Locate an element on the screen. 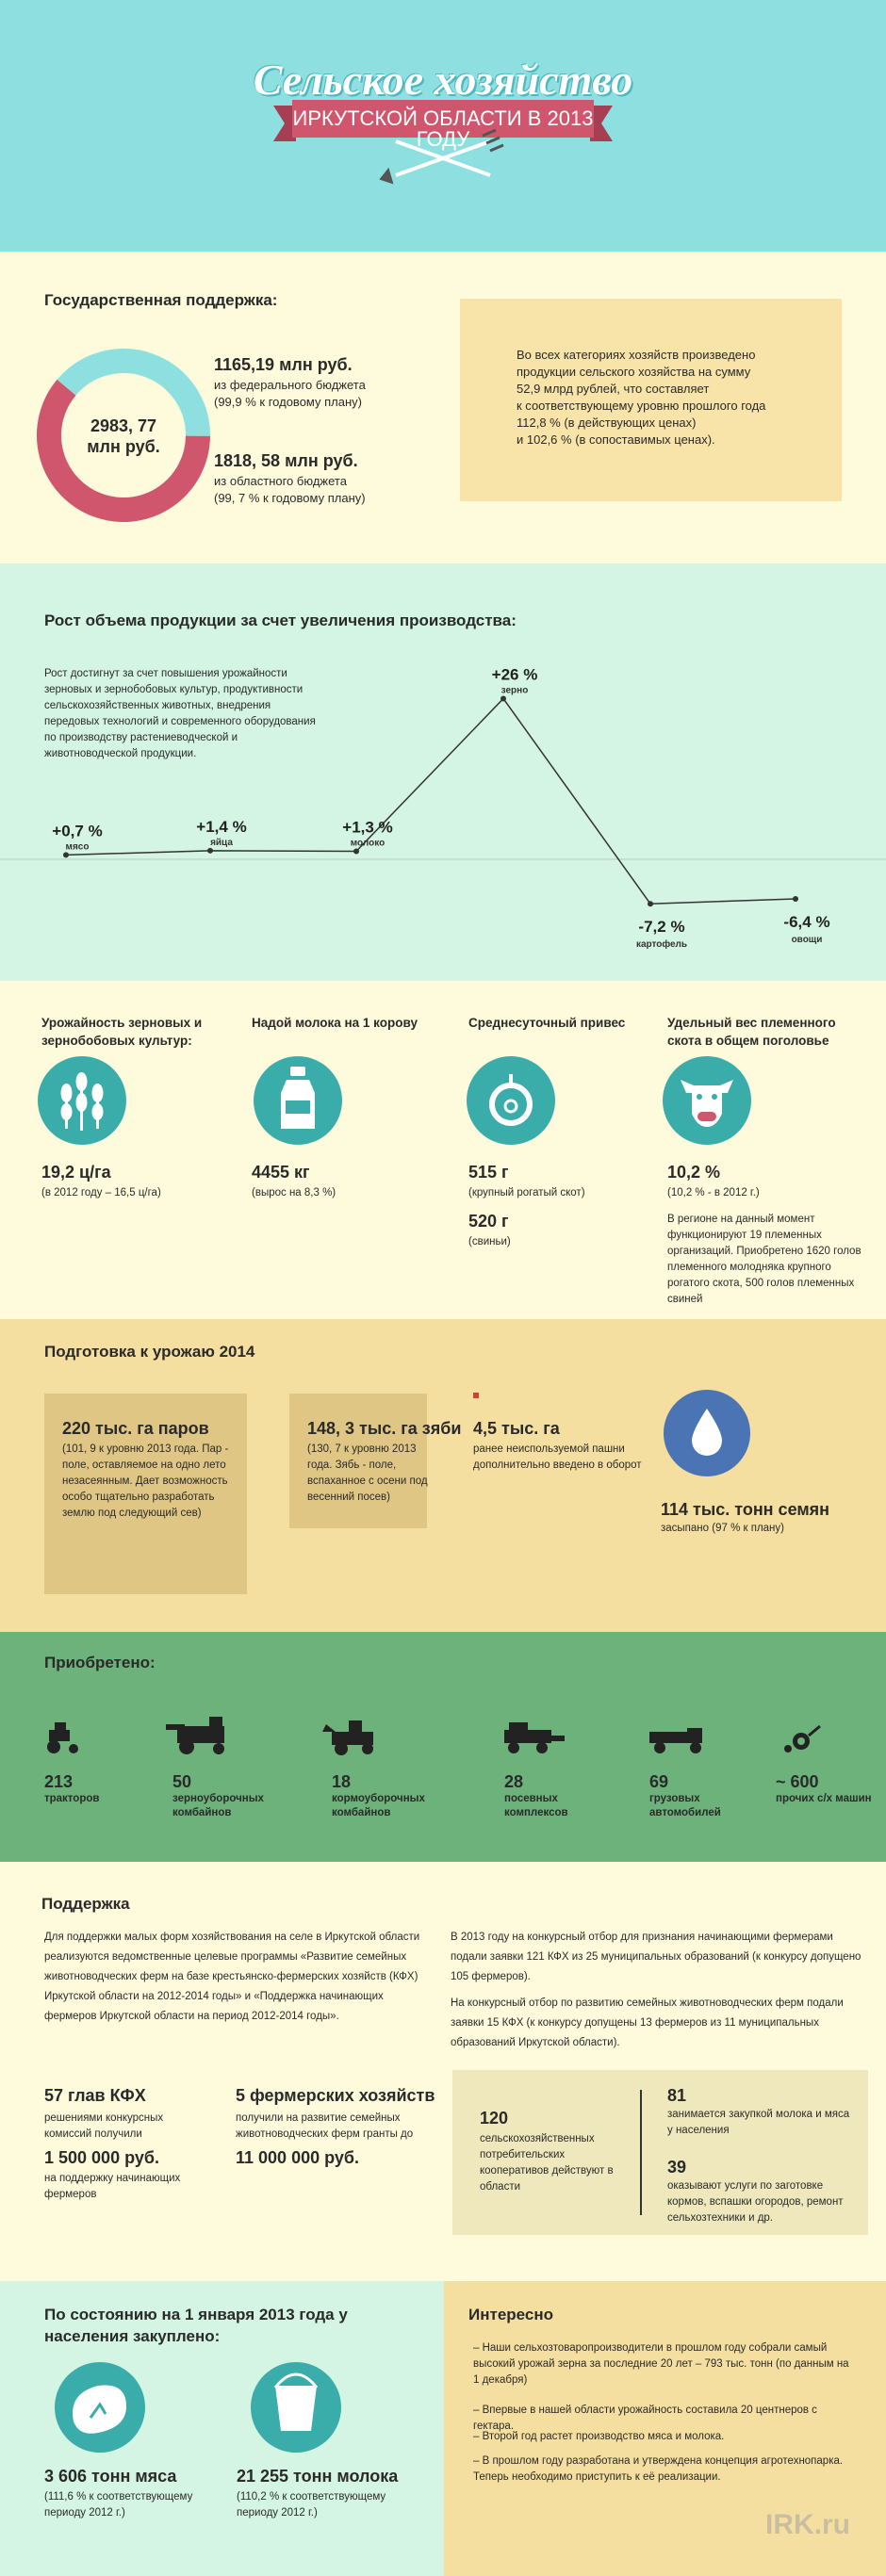 The width and height of the screenshot is (886, 2576). amount: 1165,19 млн руб. is located at coordinates (283, 364).